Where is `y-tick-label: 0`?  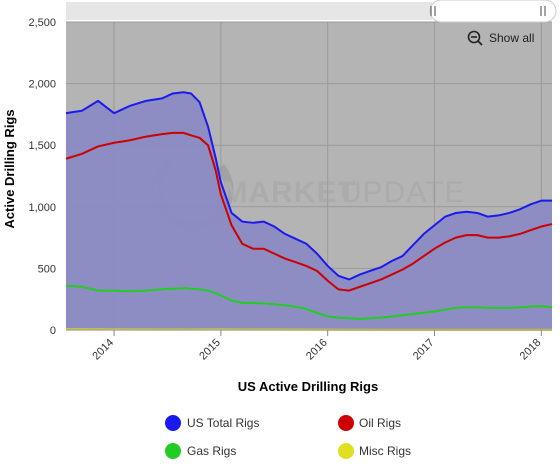 y-tick-label: 0 is located at coordinates (53, 331).